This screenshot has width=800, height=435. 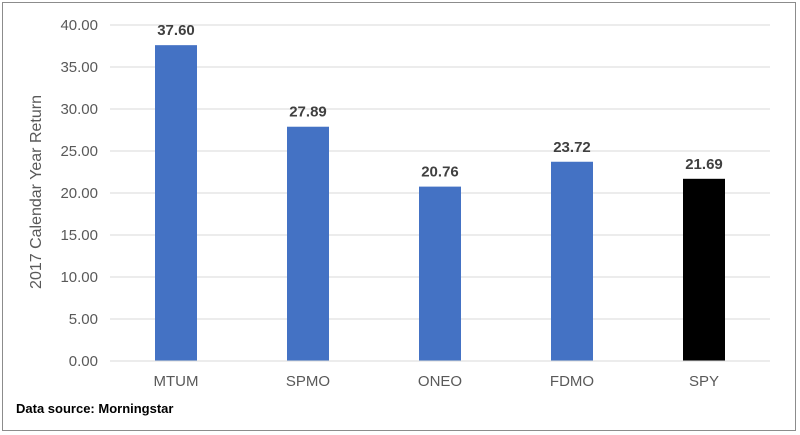 I want to click on y-axis-title: 2017 Calendar Year Return, so click(x=36, y=192).